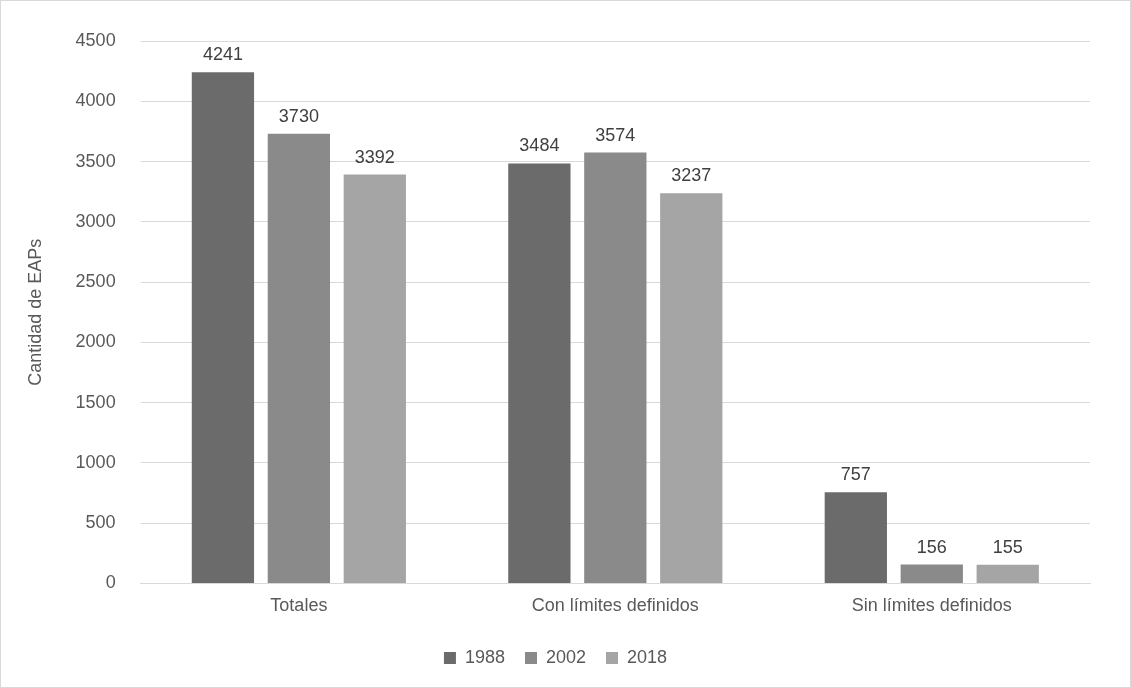 This screenshot has width=1131, height=688. What do you see at coordinates (539, 145) in the screenshot?
I see `data-label: 3484` at bounding box center [539, 145].